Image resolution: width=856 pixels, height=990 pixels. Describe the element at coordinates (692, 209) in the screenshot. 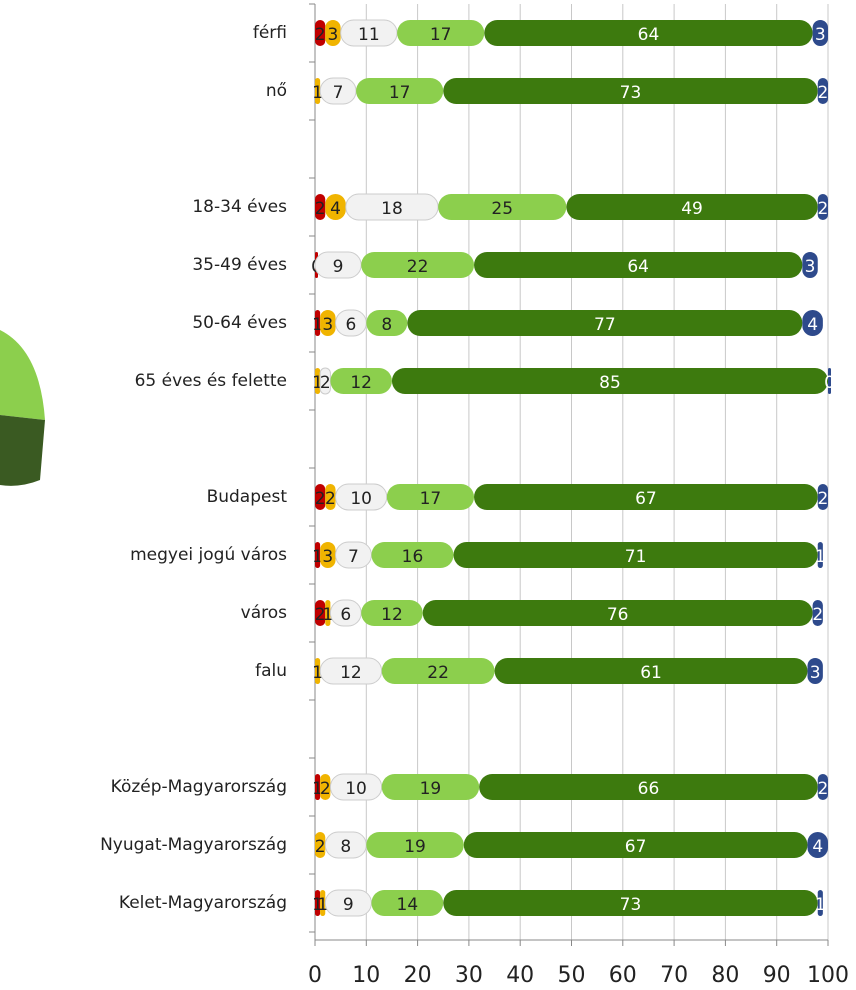

I see `value-label: 49` at that location.